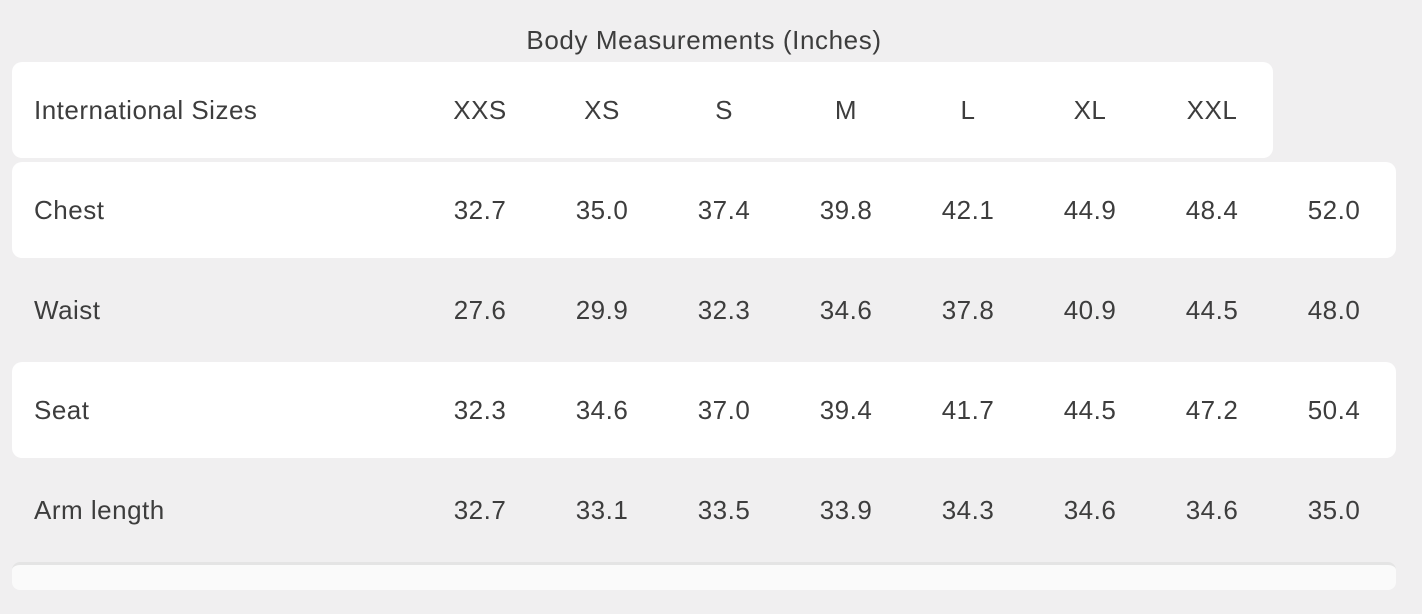 This screenshot has height=614, width=1422. Describe the element at coordinates (846, 409) in the screenshot. I see `cell-value: 39.4` at that location.